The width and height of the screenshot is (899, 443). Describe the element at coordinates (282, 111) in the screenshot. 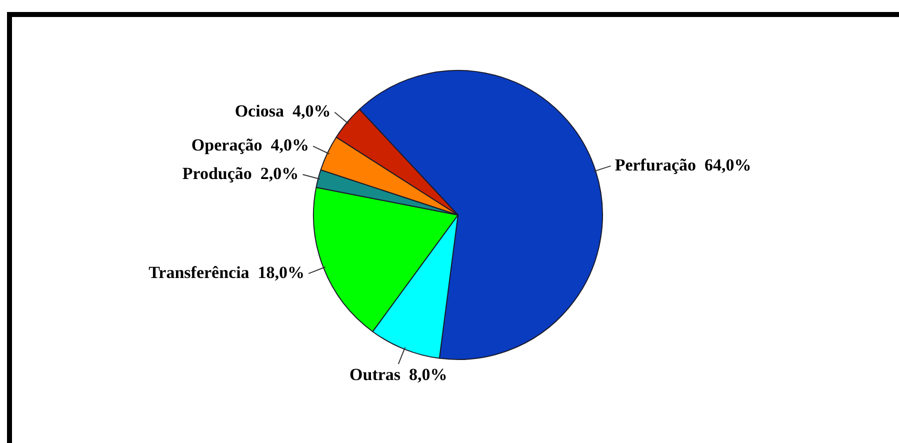

I see `slice-label: Ociosa 4,0%` at that location.